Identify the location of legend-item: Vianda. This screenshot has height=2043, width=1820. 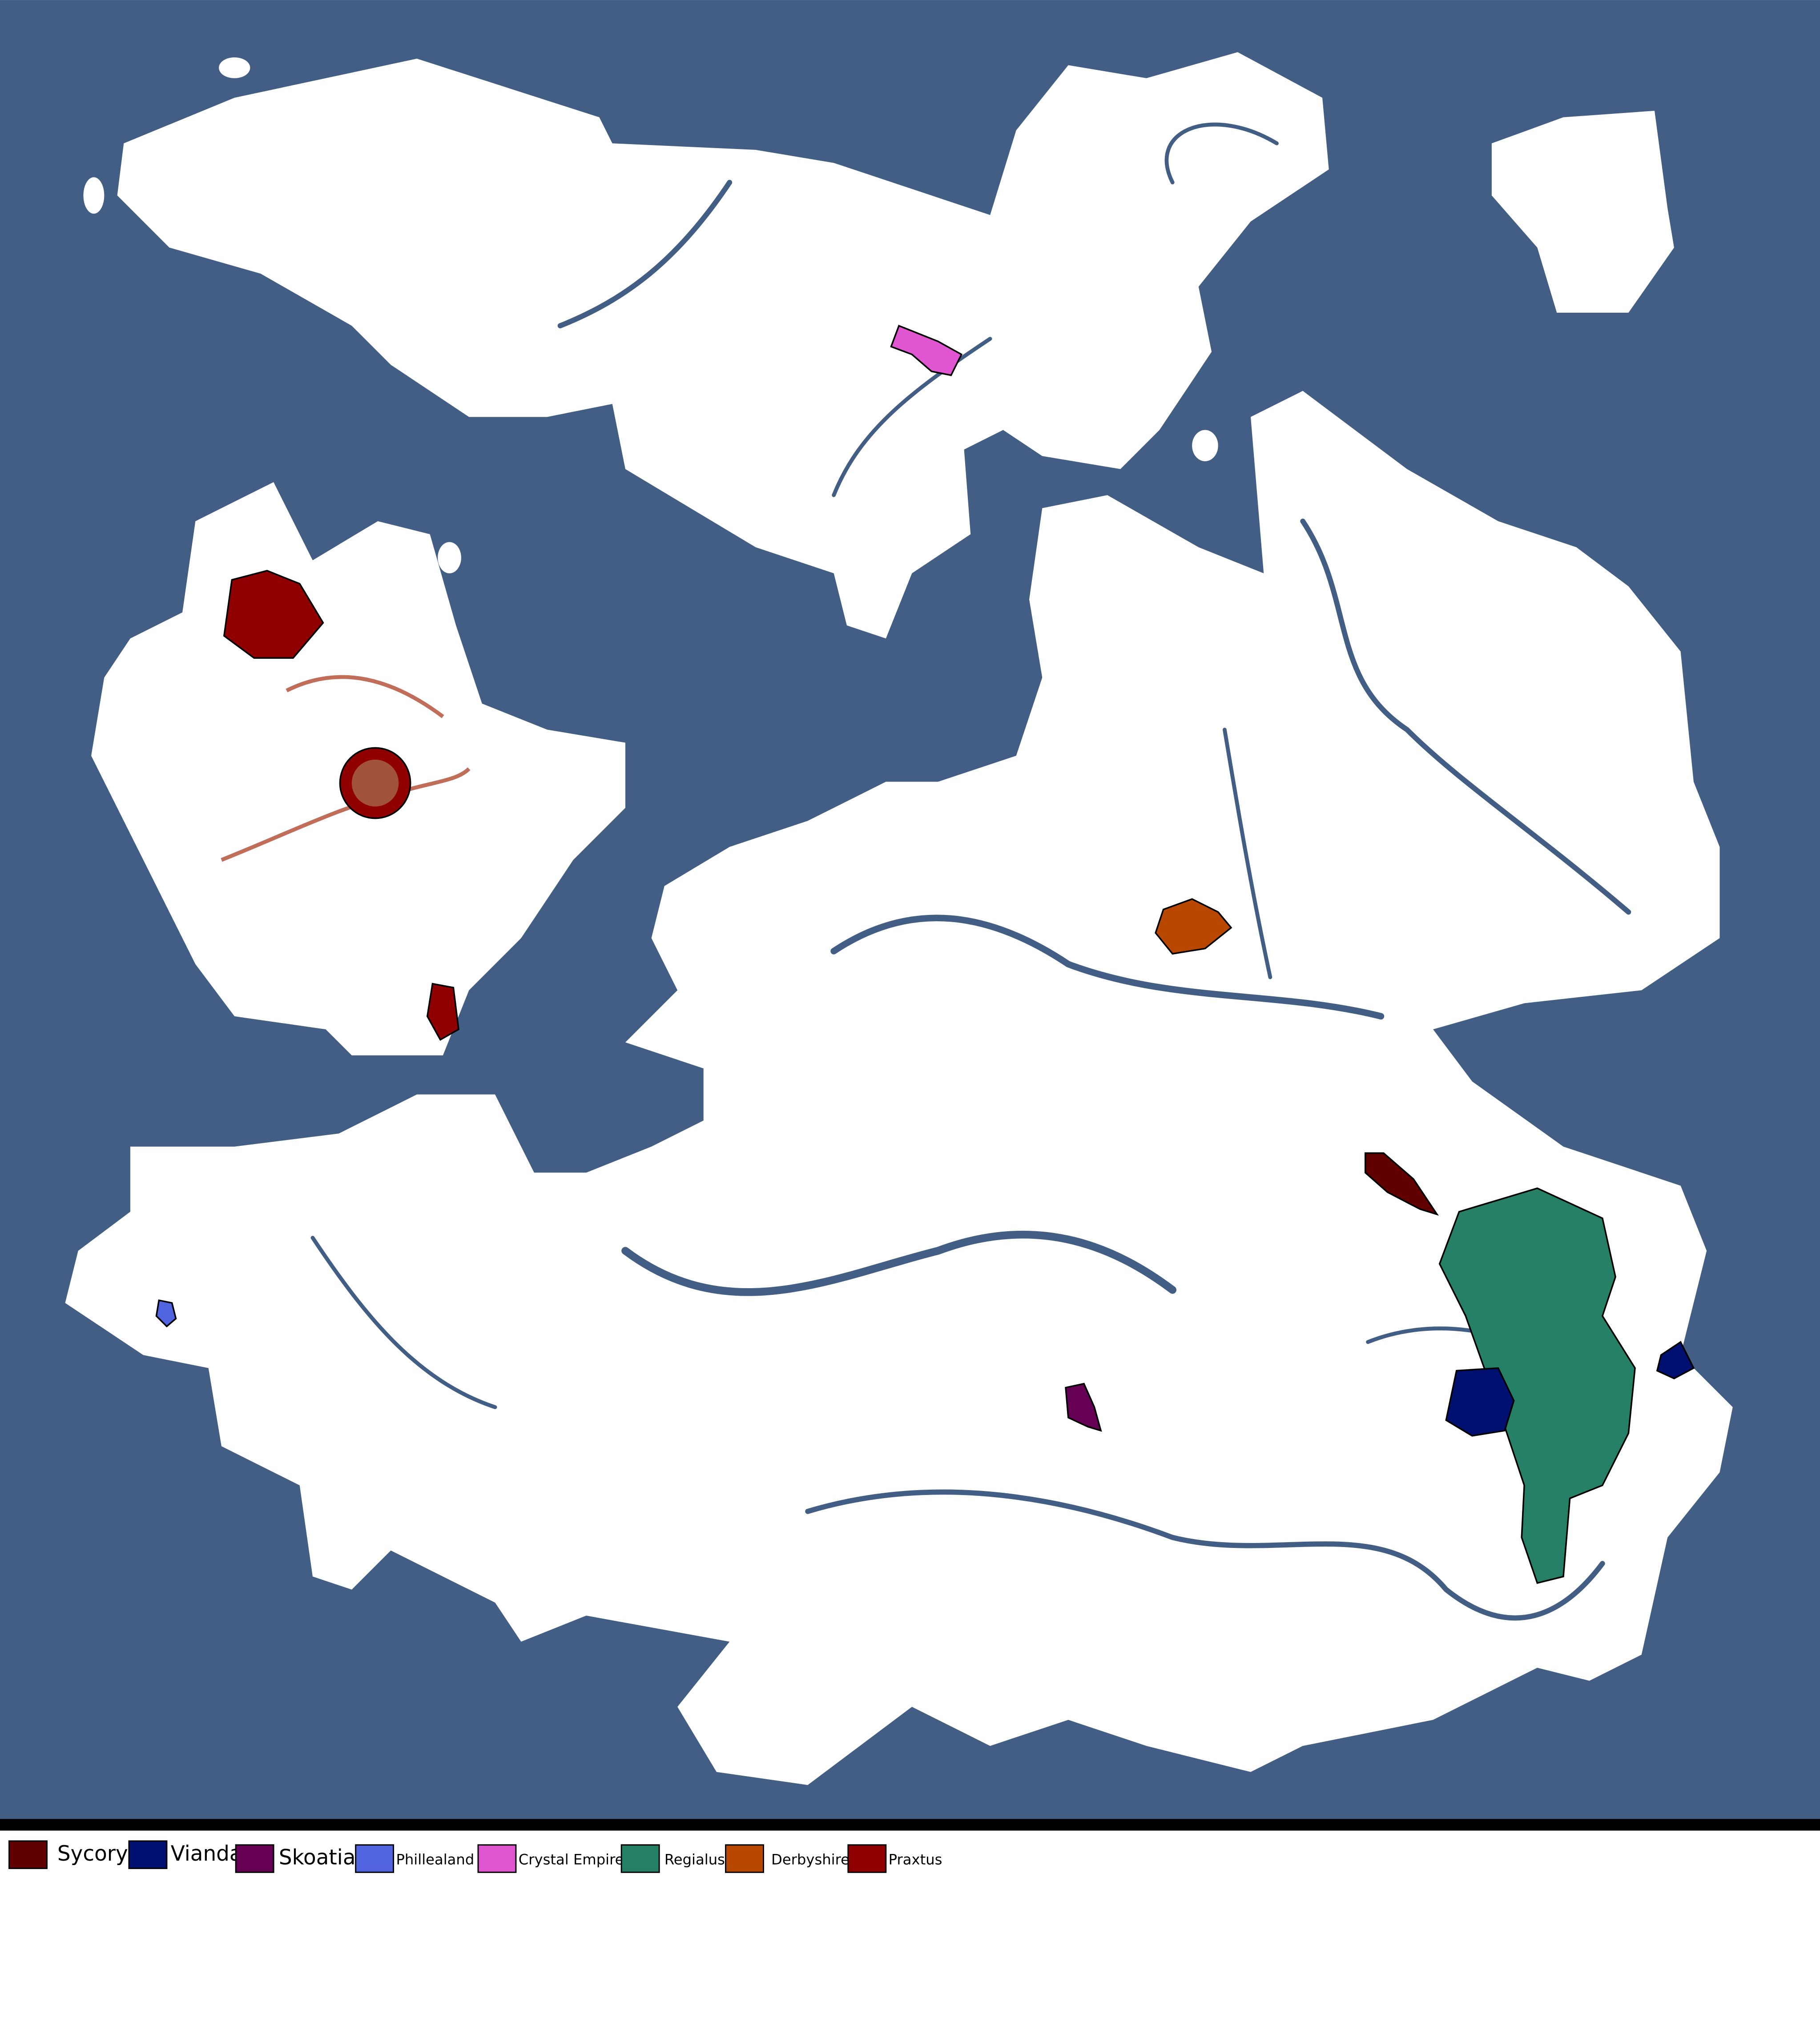
(185, 1854).